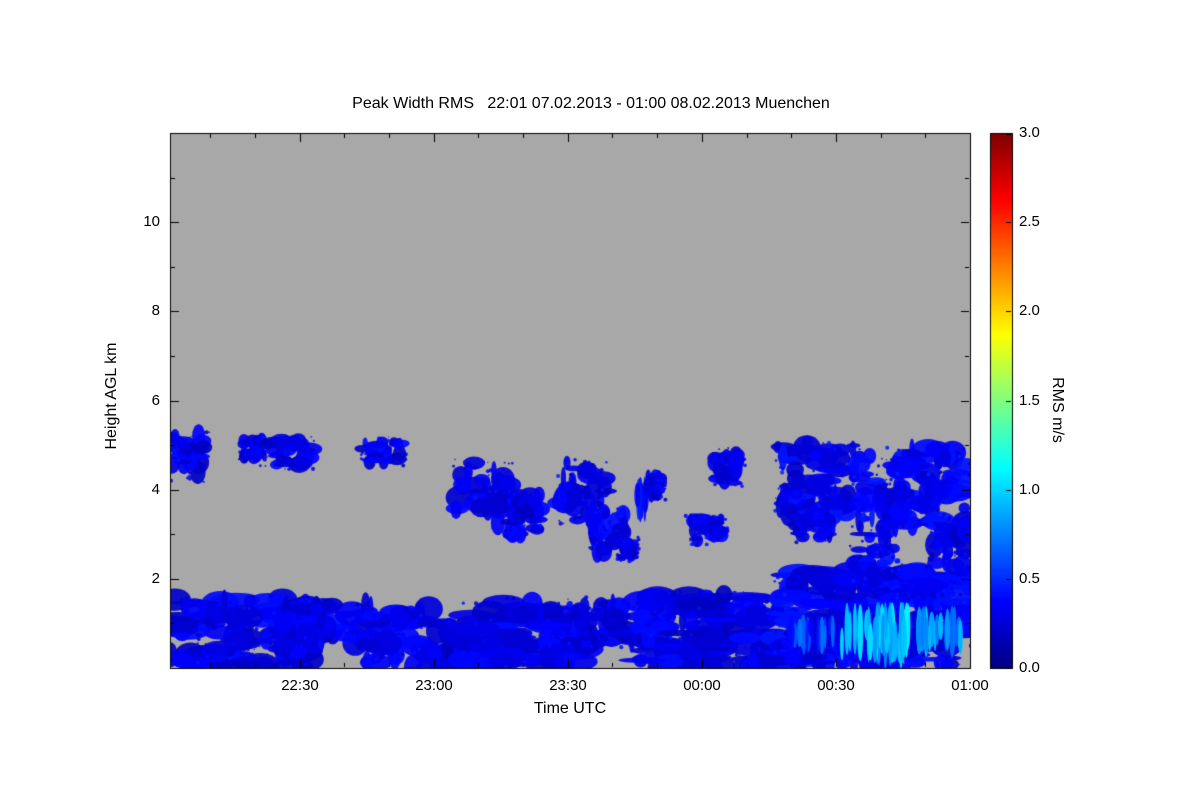  I want to click on colorbar-tick-label: 2.5, so click(1029, 221).